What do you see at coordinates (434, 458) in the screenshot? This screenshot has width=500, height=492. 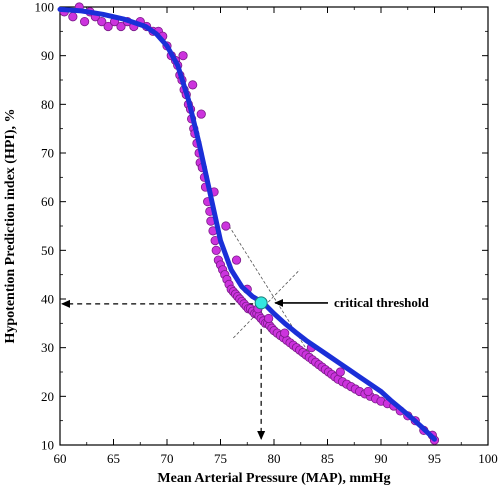 I see `x-tick-label: 95` at bounding box center [434, 458].